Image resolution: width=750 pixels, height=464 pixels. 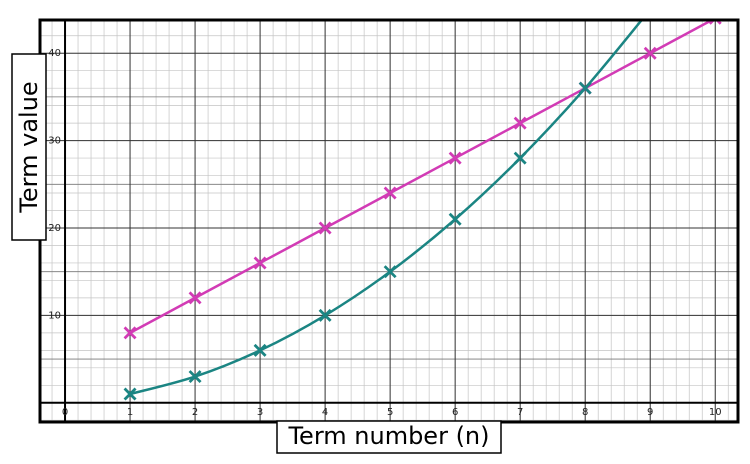 I want to click on x-tick-label: 10, so click(x=715, y=412).